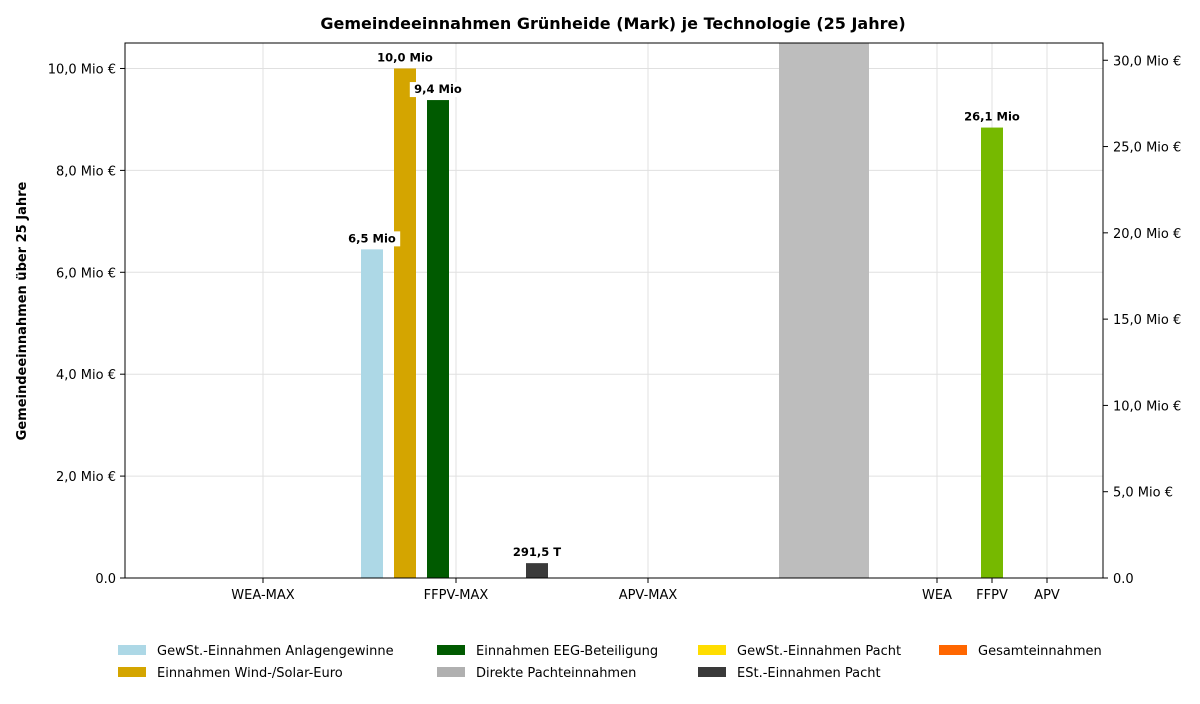 The image size is (1200, 704). I want to click on separator-band, so click(824, 310).